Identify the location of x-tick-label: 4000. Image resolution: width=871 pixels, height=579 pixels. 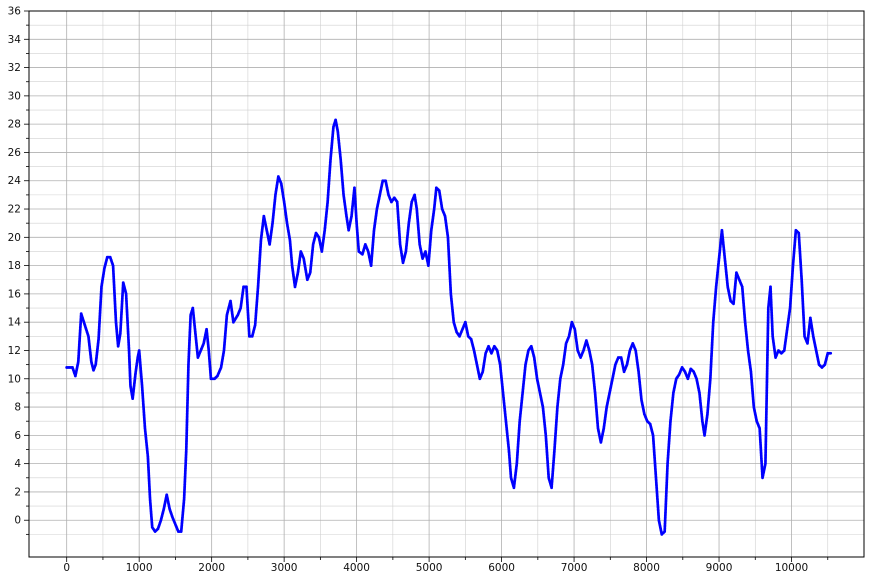
(356, 568).